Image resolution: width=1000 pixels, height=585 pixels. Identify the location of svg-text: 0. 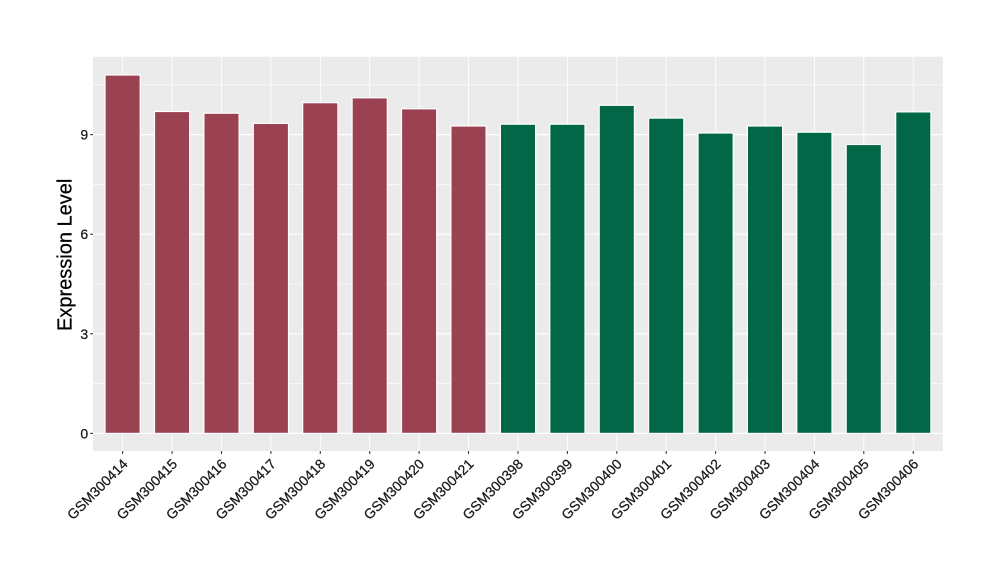
(84, 433).